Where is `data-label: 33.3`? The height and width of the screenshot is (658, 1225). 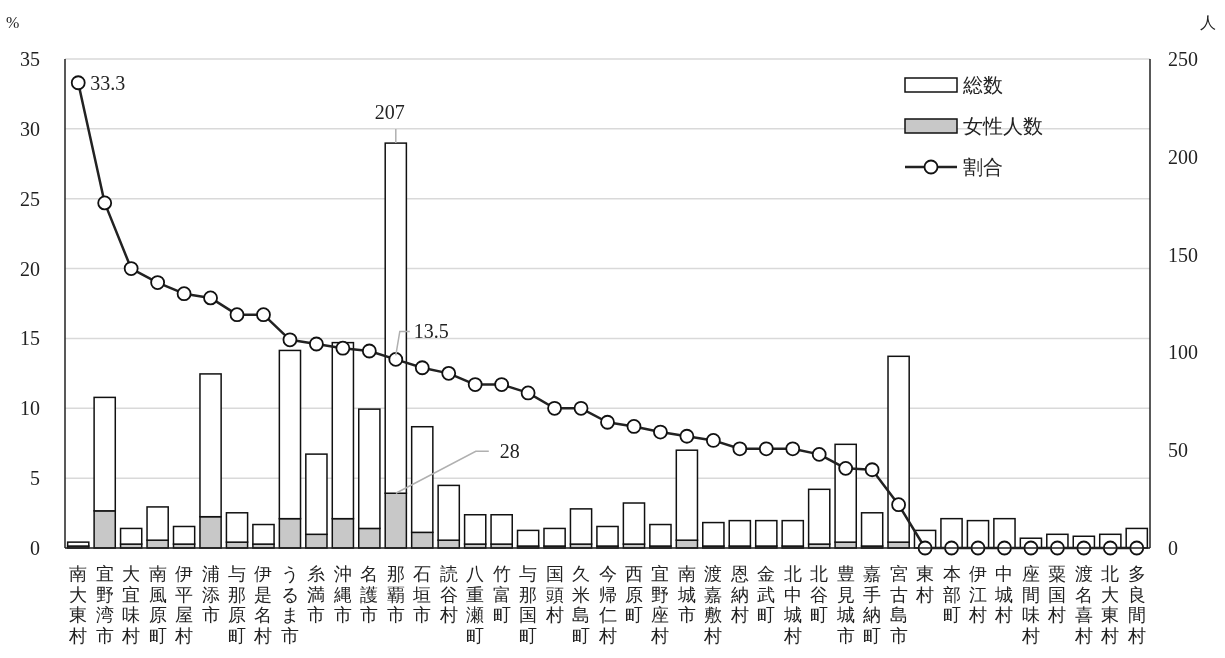 data-label: 33.3 is located at coordinates (108, 82).